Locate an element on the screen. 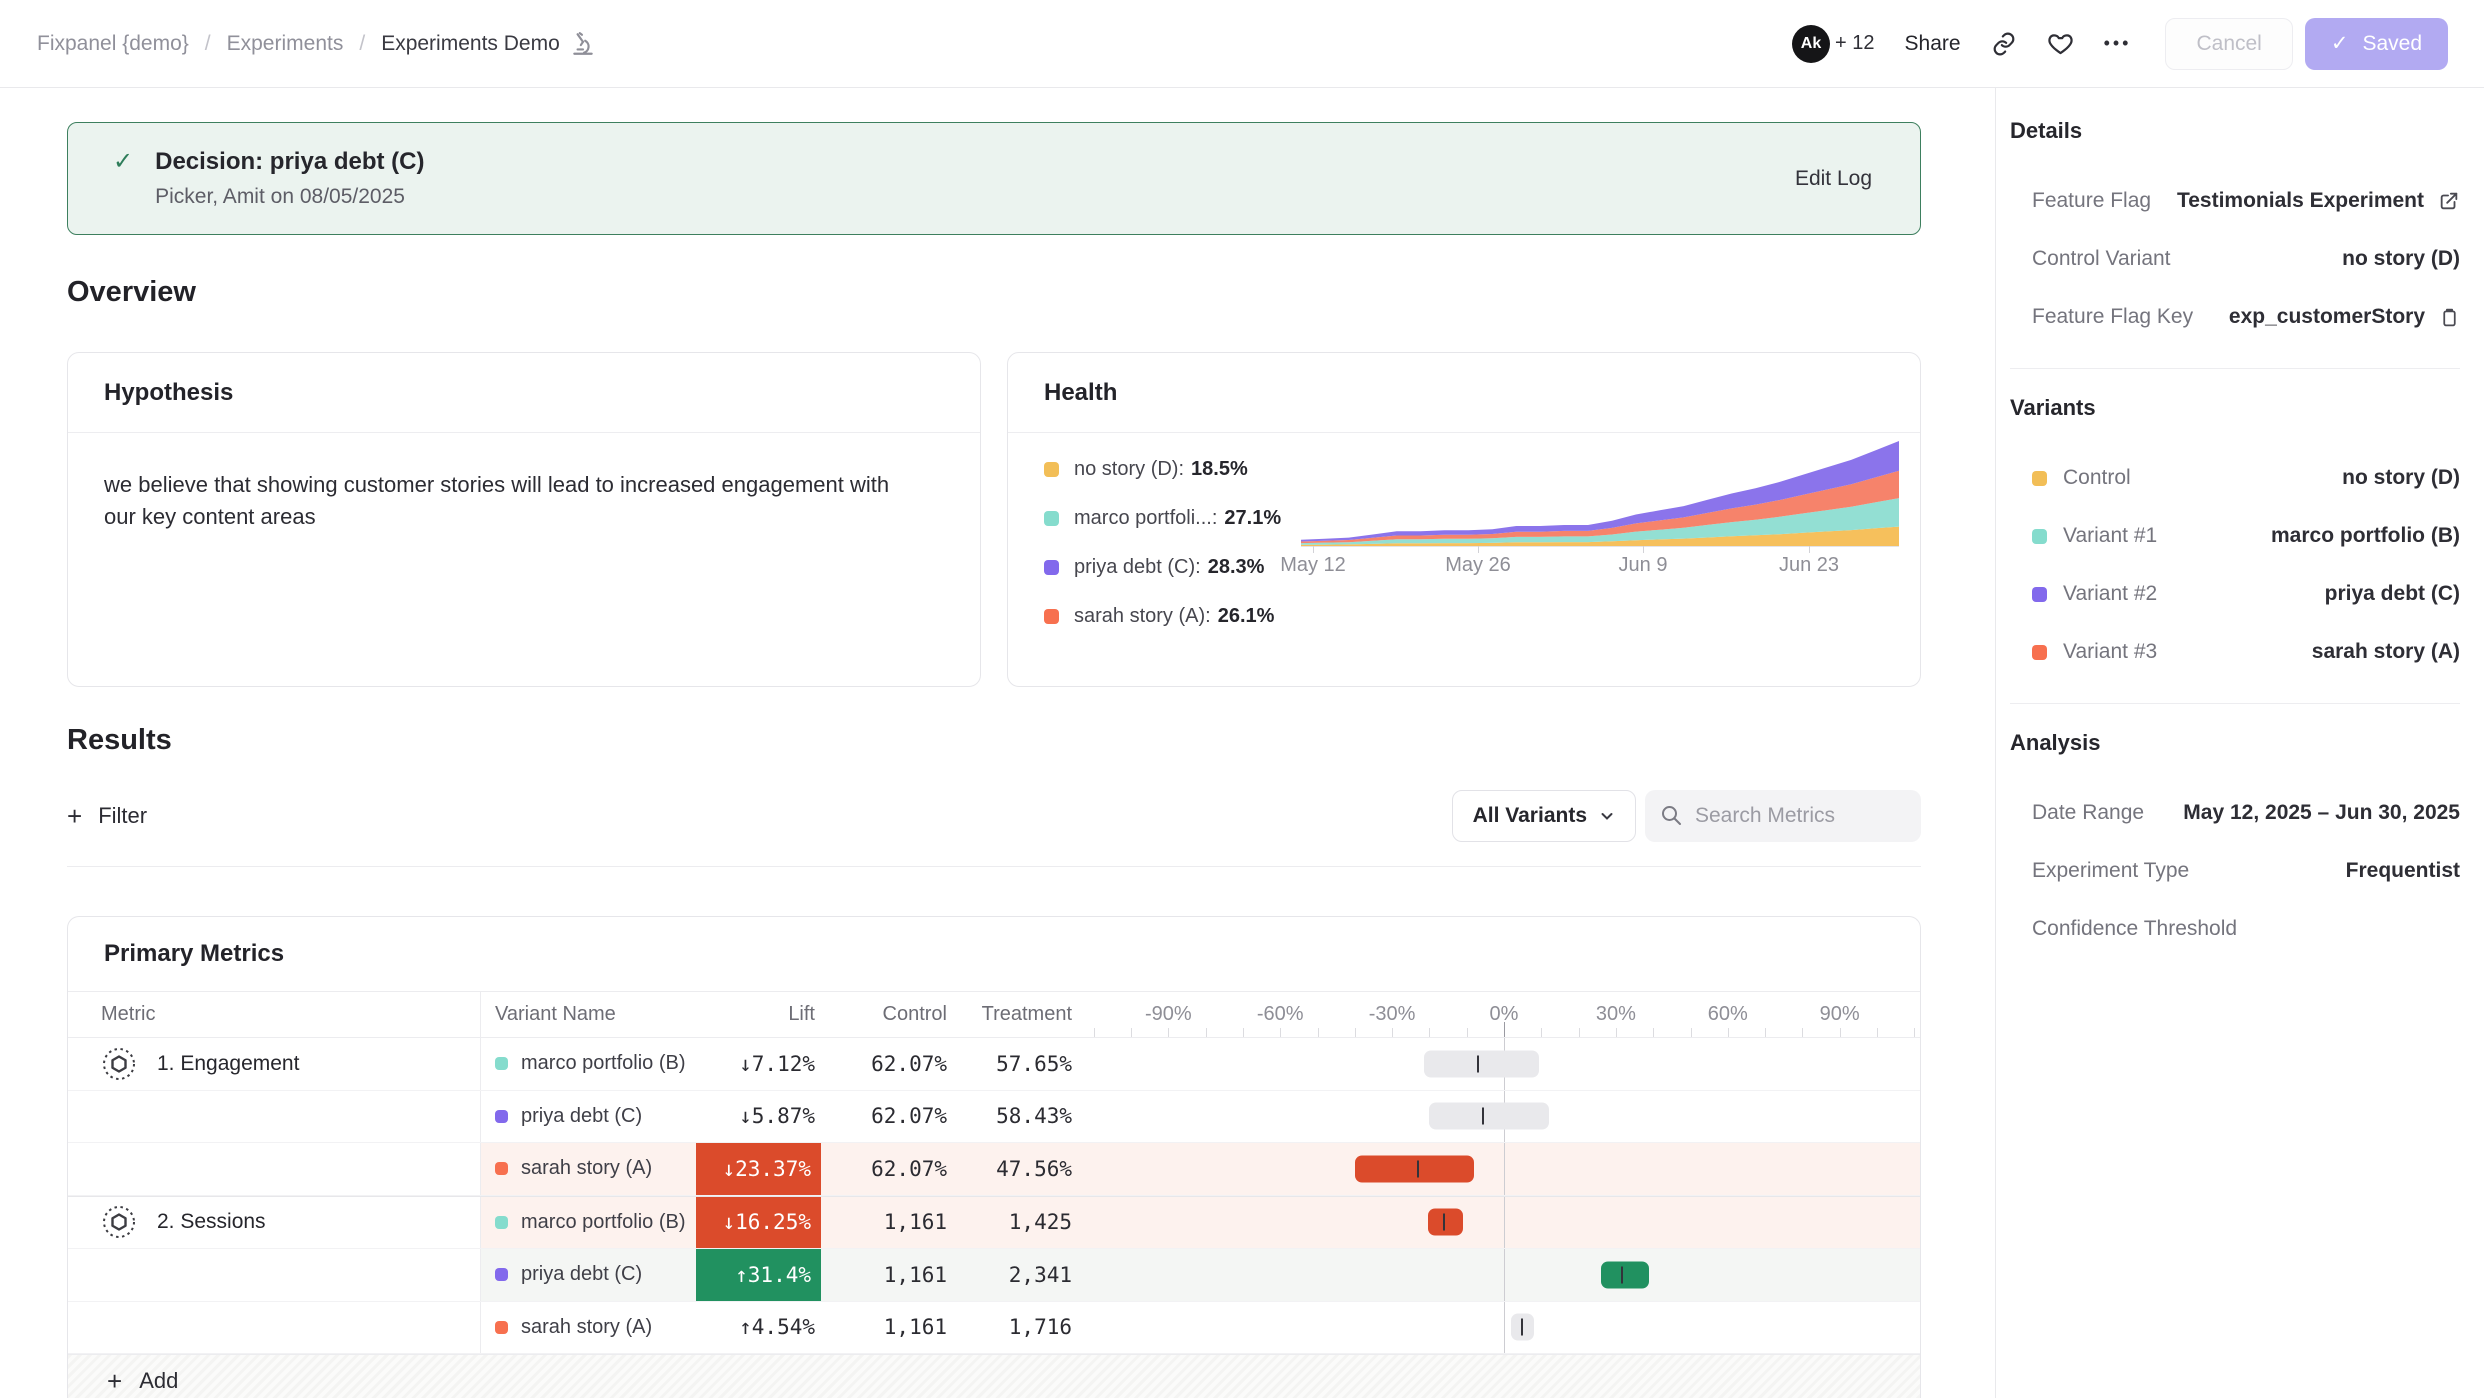 The width and height of the screenshot is (2484, 1398). legend-label: priya debt (C): is located at coordinates (1137, 566).